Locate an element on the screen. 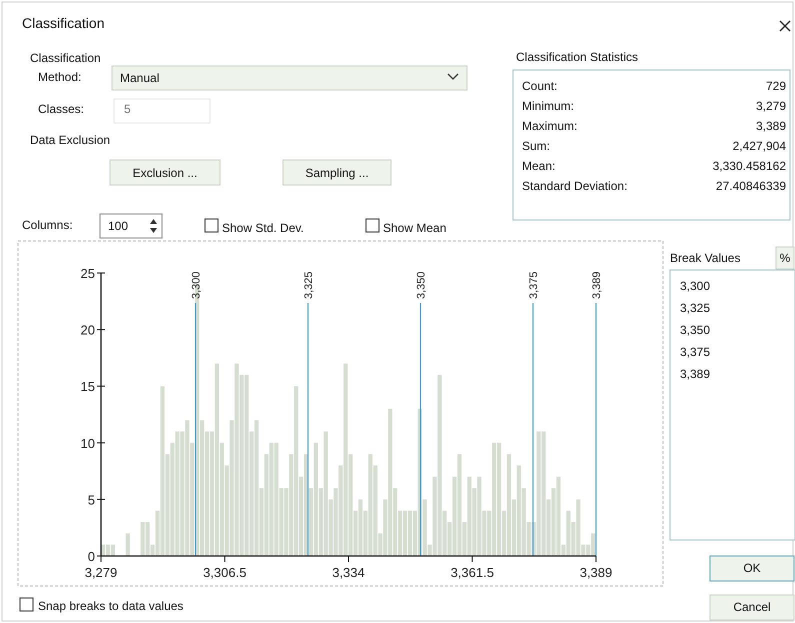 The image size is (795, 623). x-tick-label: 3,279 is located at coordinates (101, 572).